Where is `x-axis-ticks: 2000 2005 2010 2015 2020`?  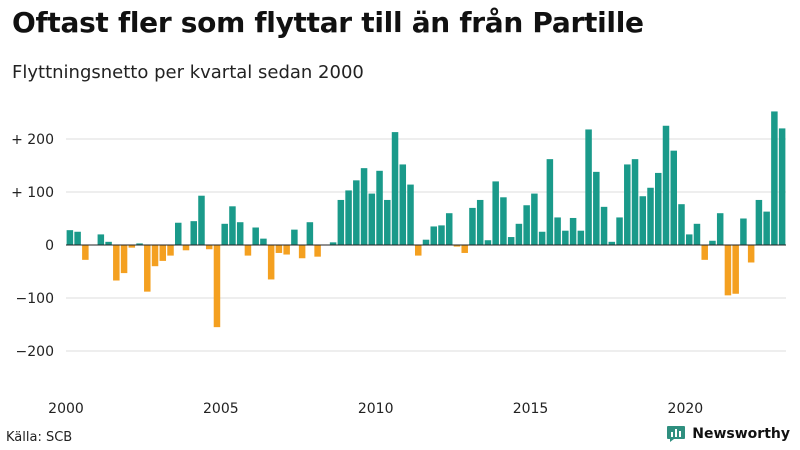
x-axis-ticks: 2000 2005 2010 2015 2020 is located at coordinates (375, 409).